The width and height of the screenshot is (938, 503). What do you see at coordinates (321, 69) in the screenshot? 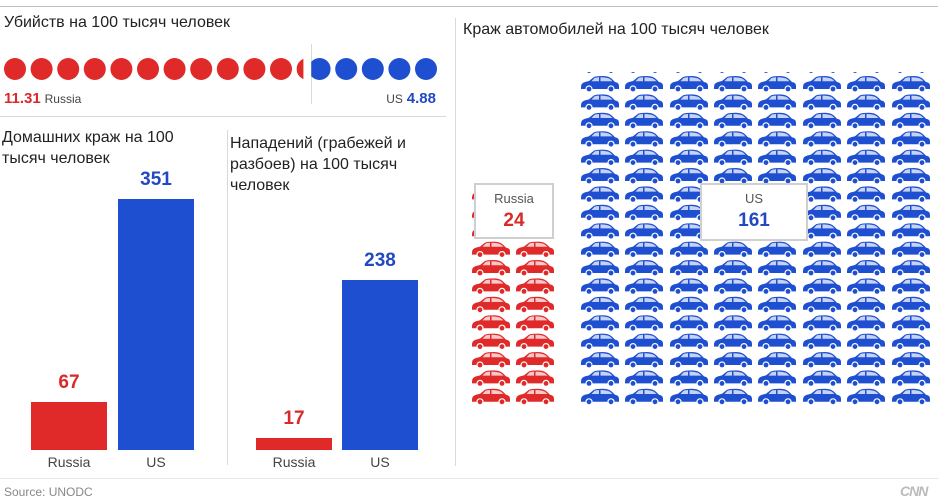
I see `murder-dot-us-partial` at bounding box center [321, 69].